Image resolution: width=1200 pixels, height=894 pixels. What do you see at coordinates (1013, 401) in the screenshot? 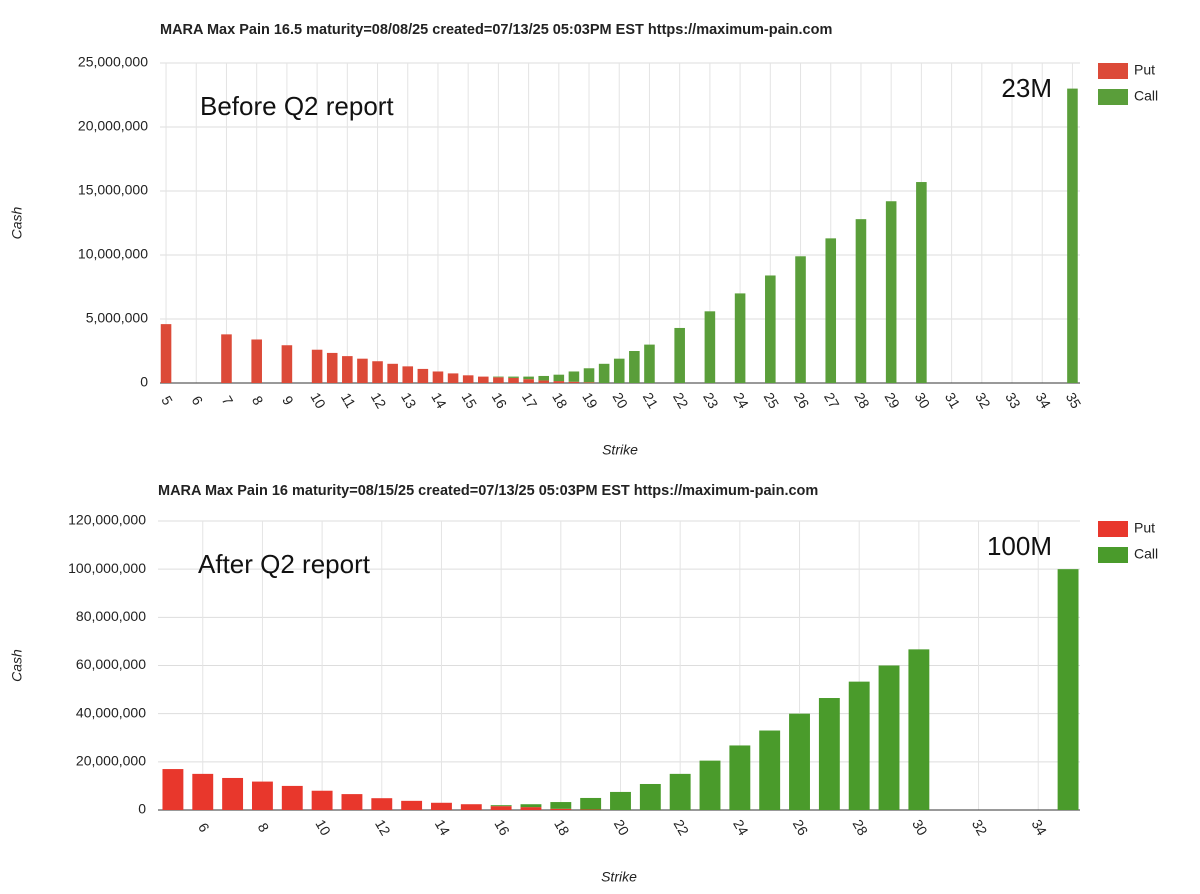
I see `x-tick-label: 33` at bounding box center [1013, 401].